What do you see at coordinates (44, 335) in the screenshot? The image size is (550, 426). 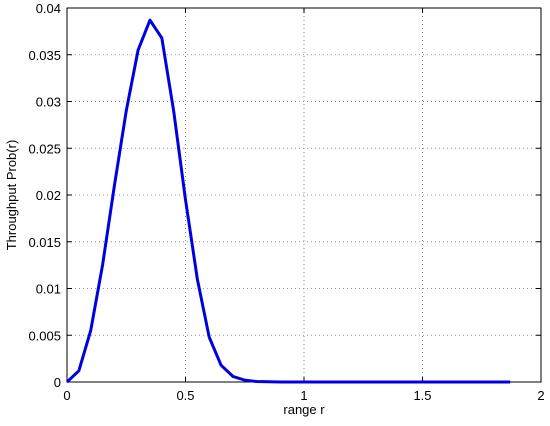 I see `y-tick-label: 0.005` at bounding box center [44, 335].